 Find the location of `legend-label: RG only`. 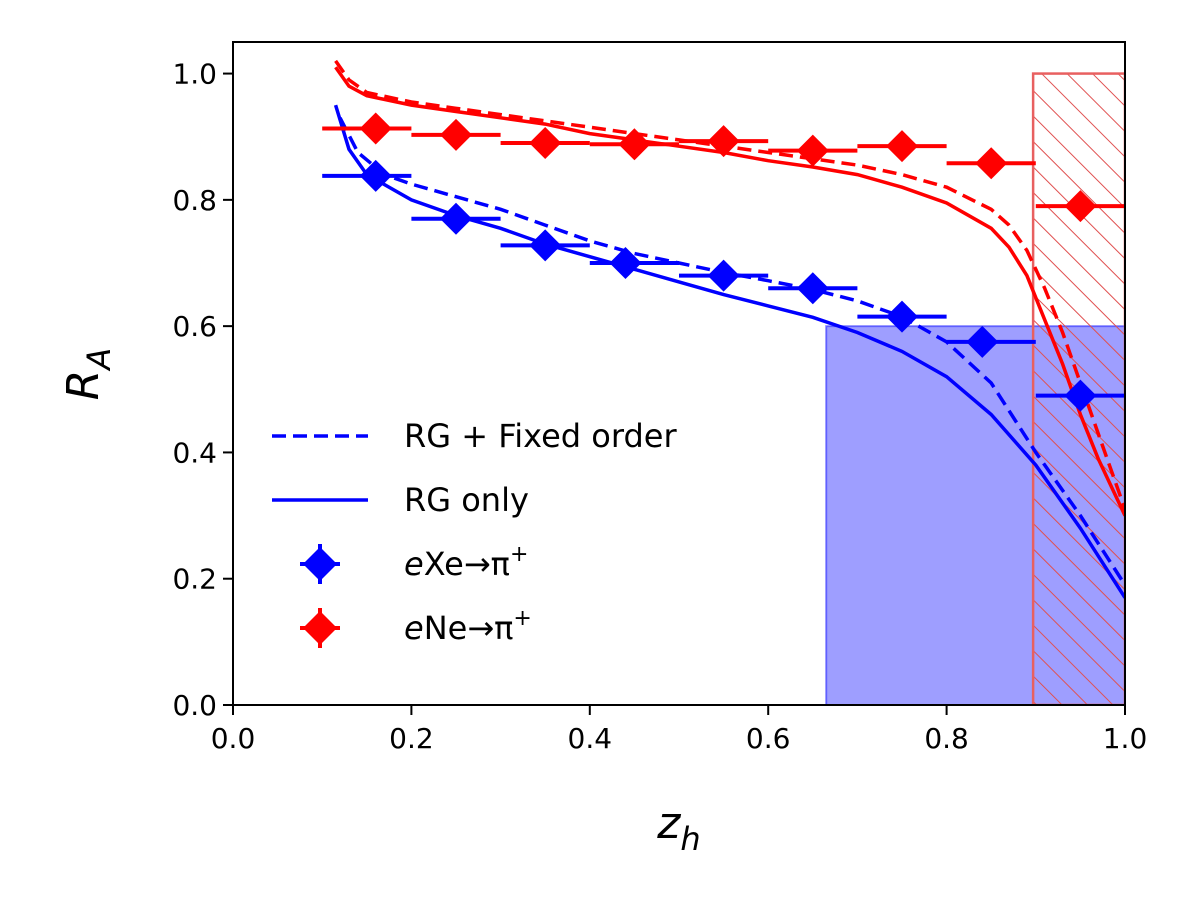

legend-label: RG only is located at coordinates (466, 500).